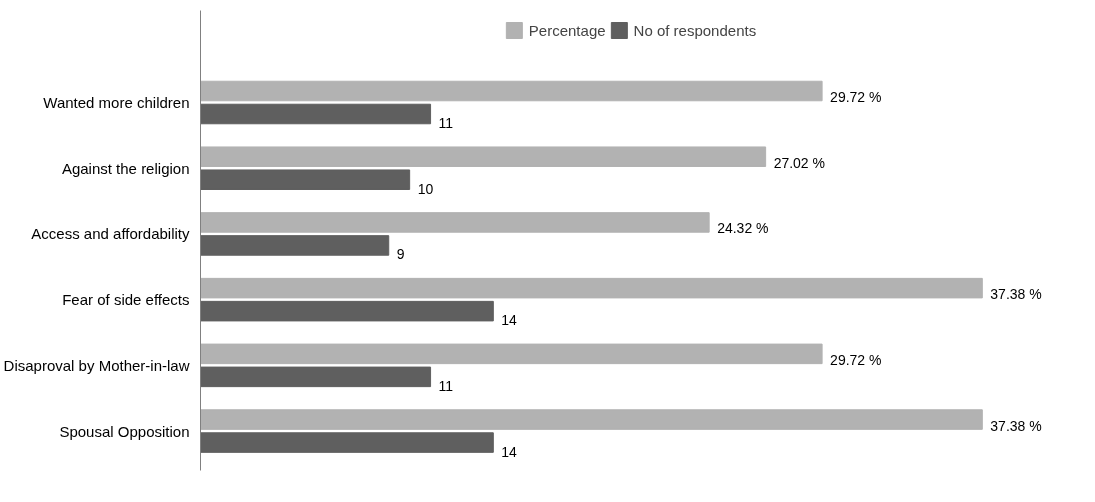 The width and height of the screenshot is (1095, 502). I want to click on y-tick-label: Access and affordability, so click(110, 234).